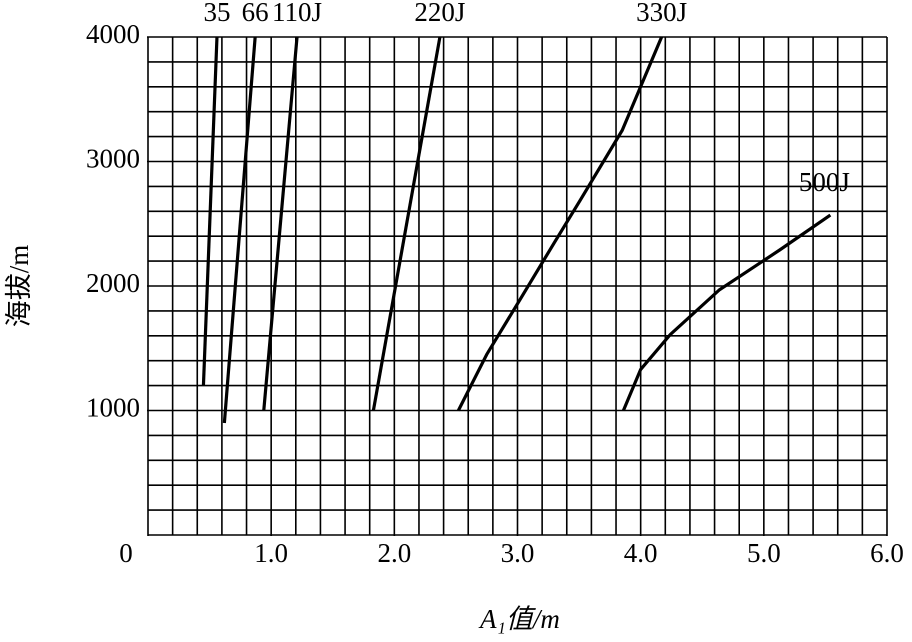 This screenshot has width=912, height=642. Describe the element at coordinates (297, 13) in the screenshot. I see `series-label: 110J` at that location.